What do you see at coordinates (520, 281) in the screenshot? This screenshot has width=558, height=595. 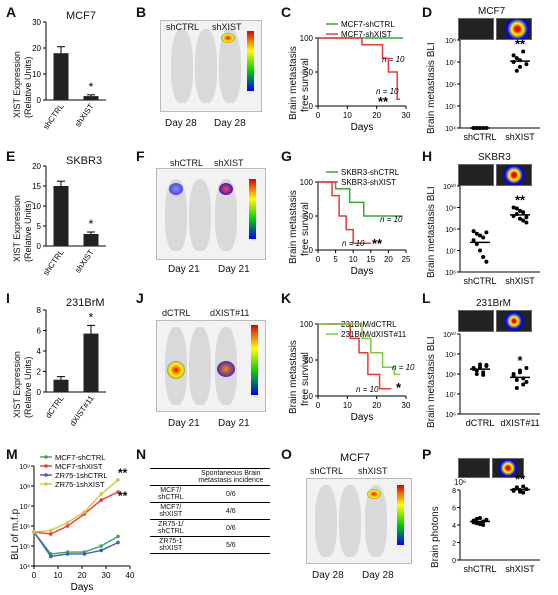 I see `x-tick-label: shXIST` at bounding box center [520, 281].